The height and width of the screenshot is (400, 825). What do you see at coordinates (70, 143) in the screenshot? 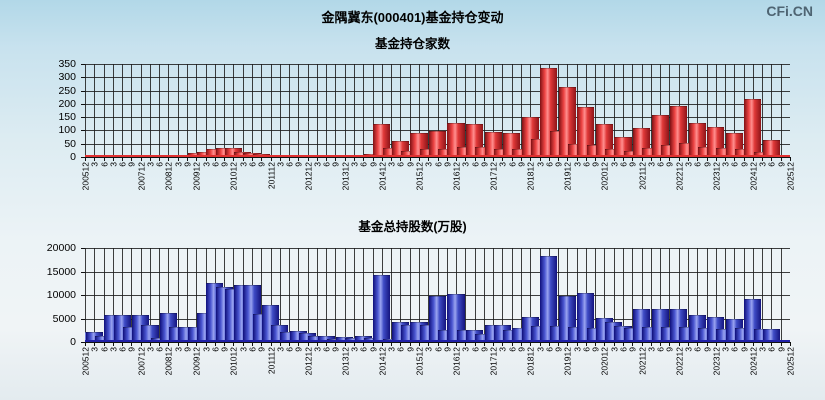
I see `y-tick-label: 50` at bounding box center [70, 143].